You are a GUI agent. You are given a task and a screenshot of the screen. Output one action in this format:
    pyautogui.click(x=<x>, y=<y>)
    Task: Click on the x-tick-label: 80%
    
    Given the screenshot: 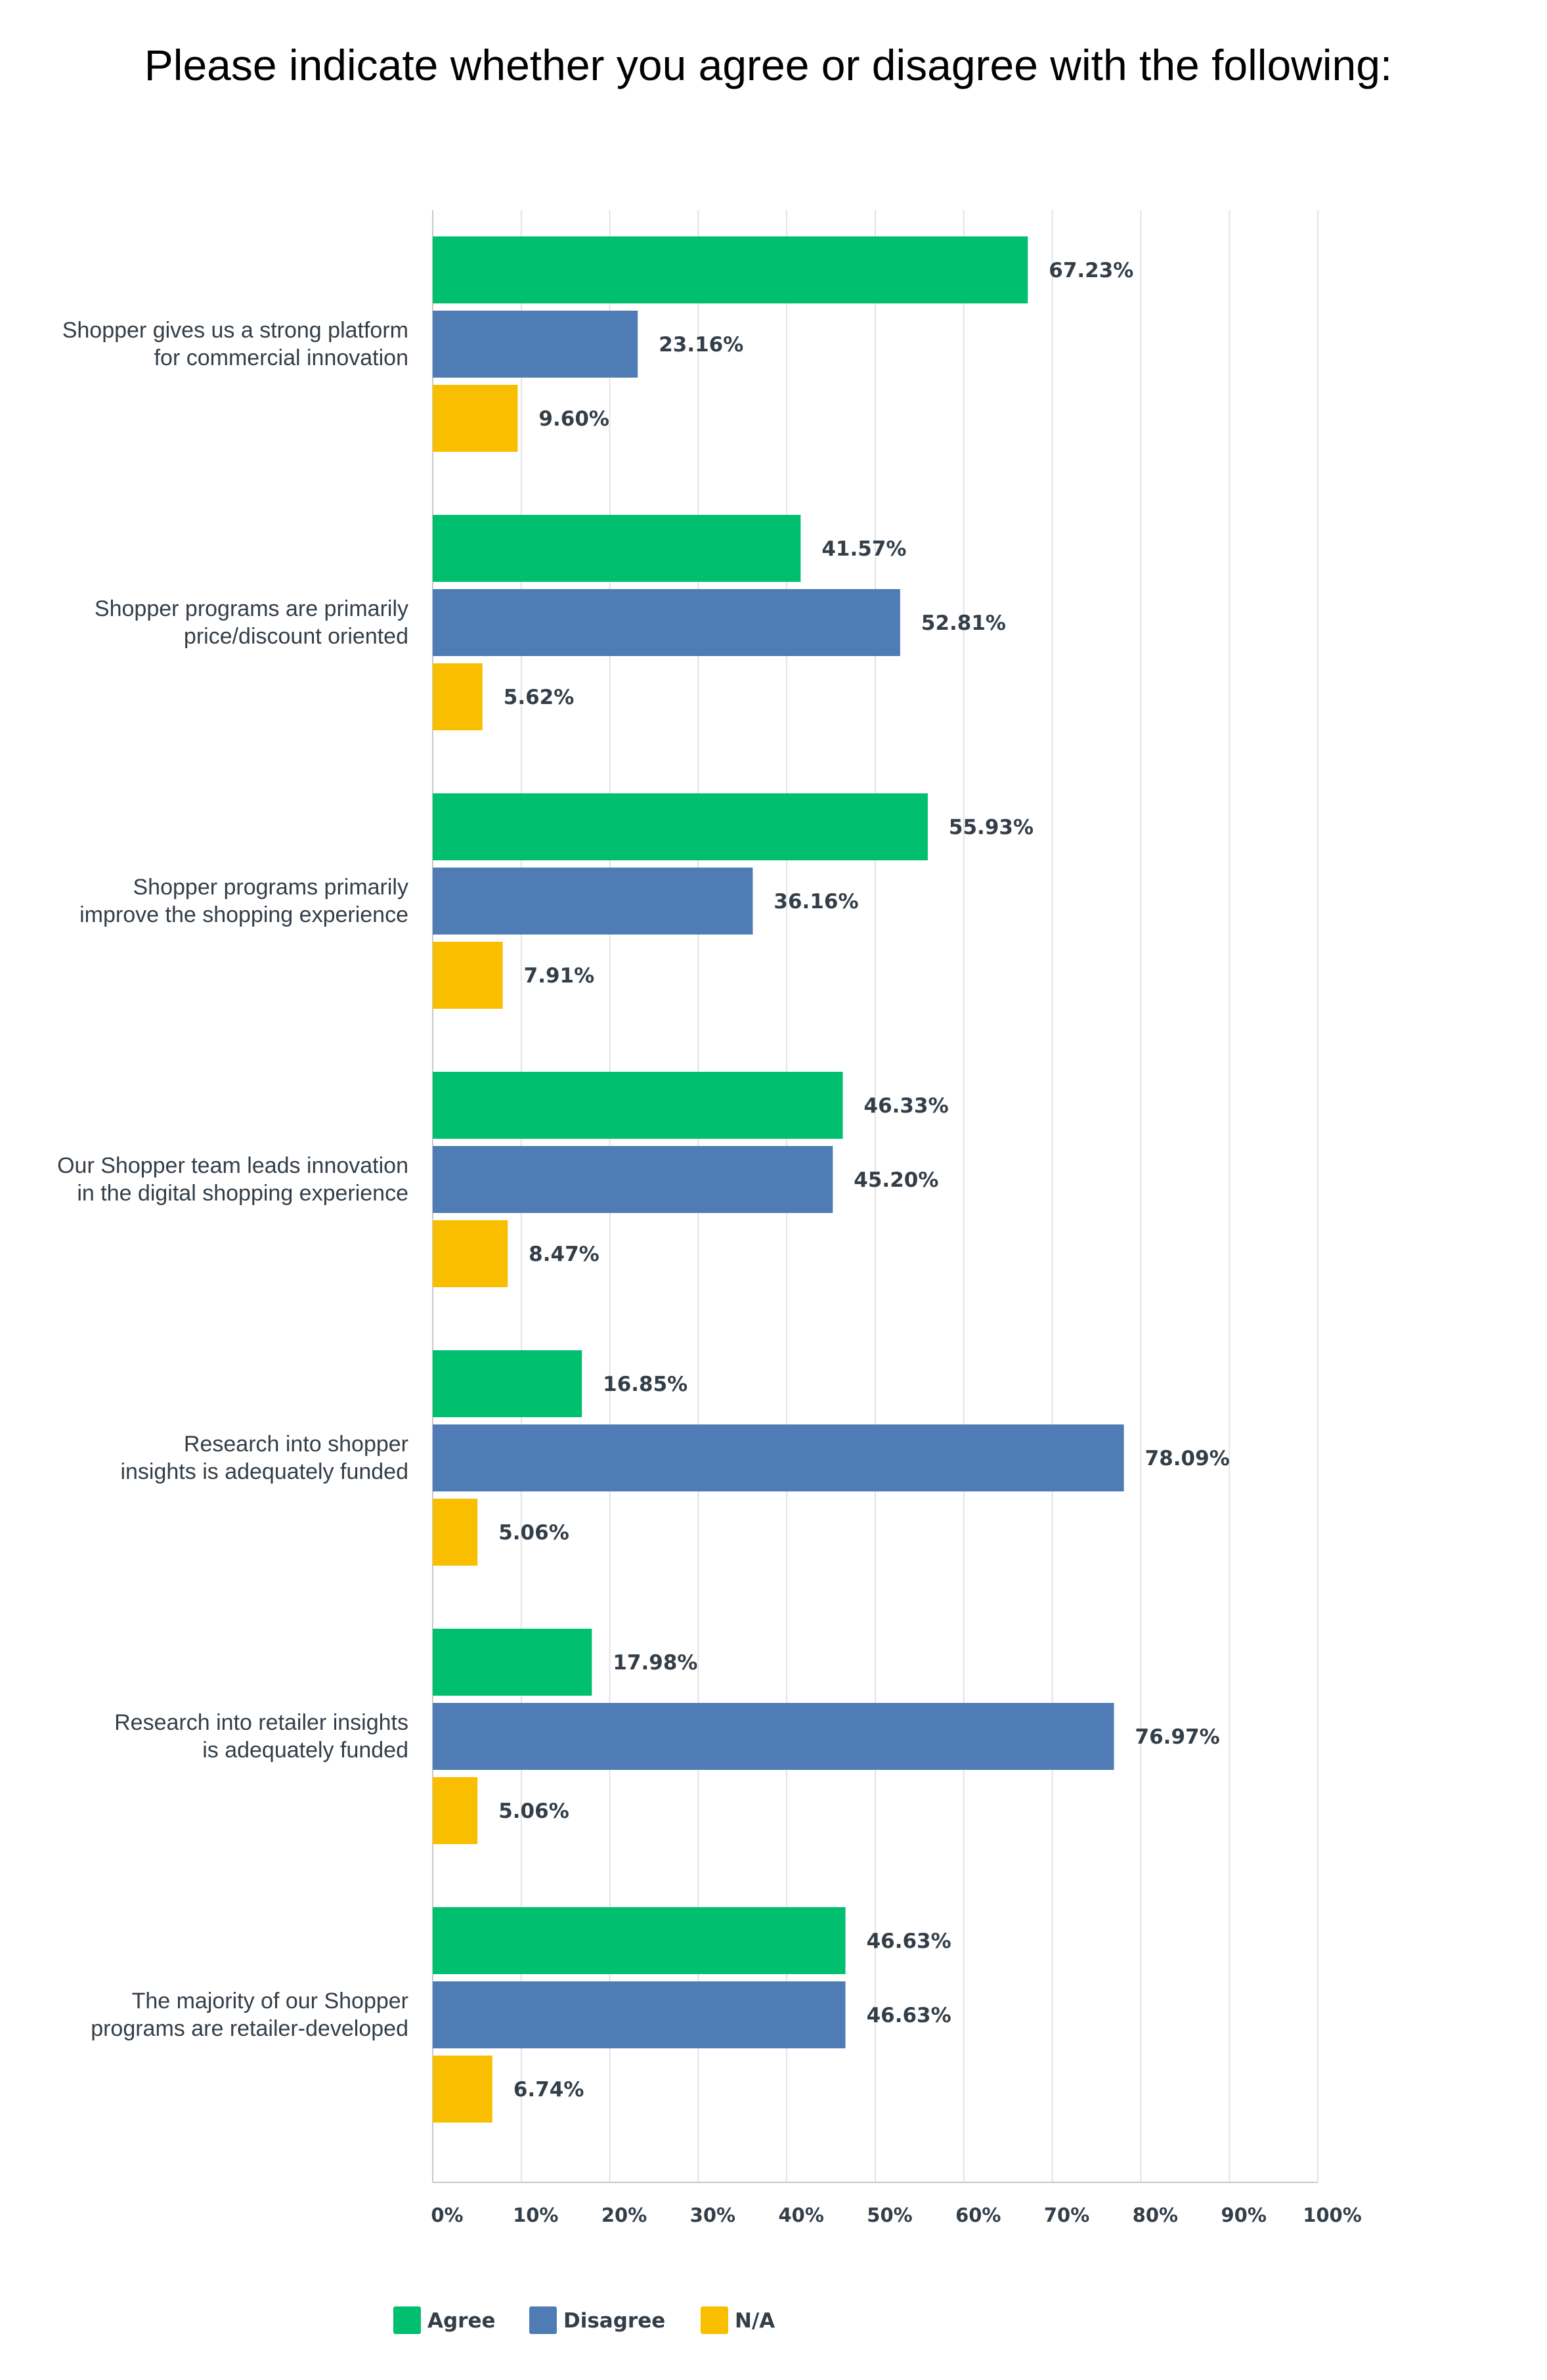 What is the action you would take?
    pyautogui.click(x=1155, y=2215)
    